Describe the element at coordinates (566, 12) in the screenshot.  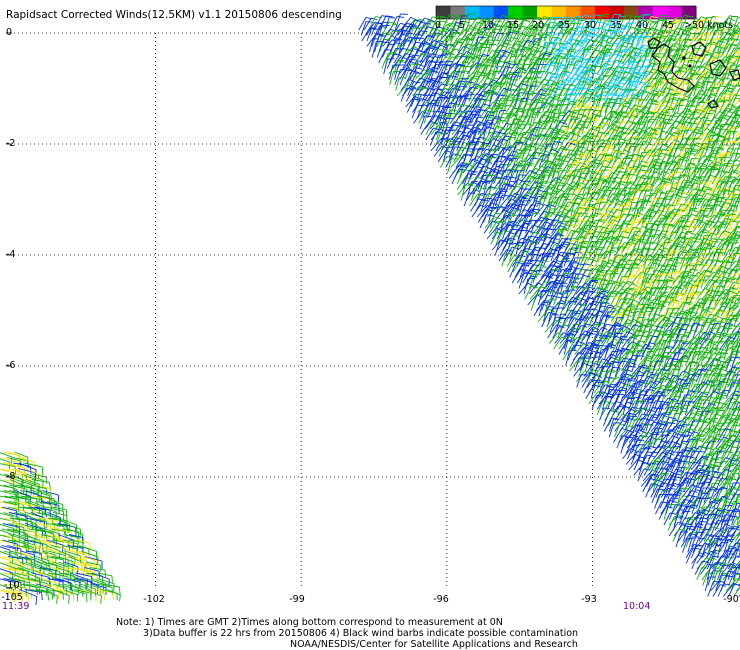
I see `legend-frame` at that location.